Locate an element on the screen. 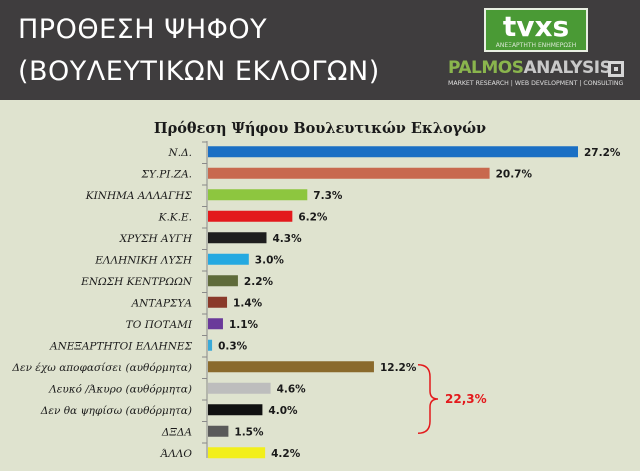 Image resolution: width=640 pixels, height=471 pixels. data-label: 12.2% is located at coordinates (398, 368).